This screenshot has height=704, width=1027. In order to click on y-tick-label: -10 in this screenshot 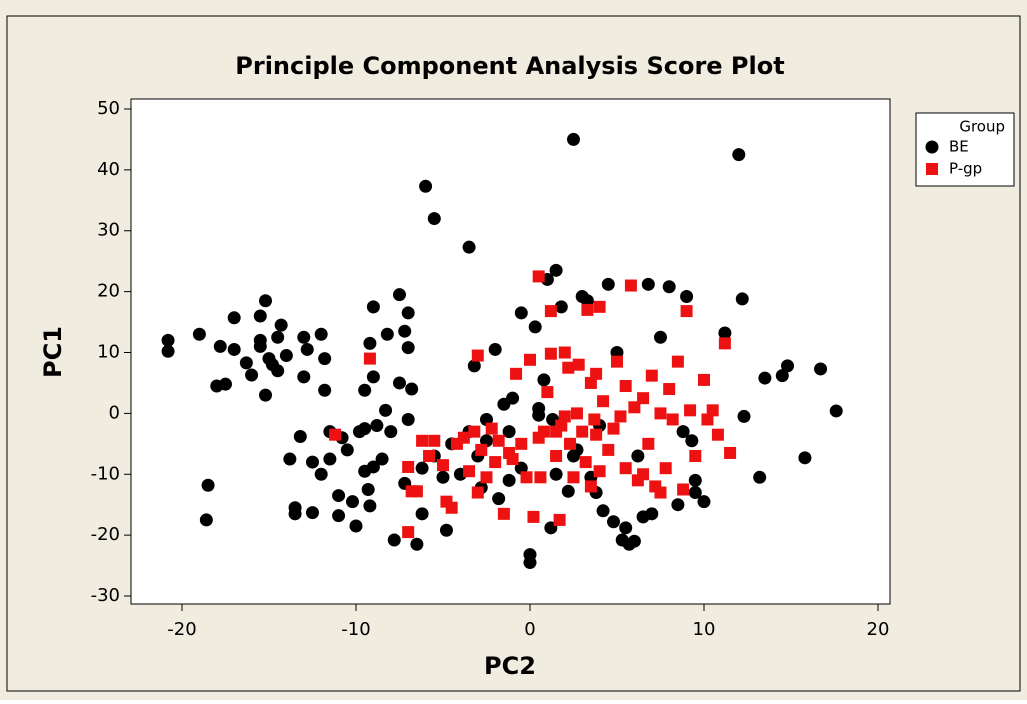, I will do `click(105, 473)`.